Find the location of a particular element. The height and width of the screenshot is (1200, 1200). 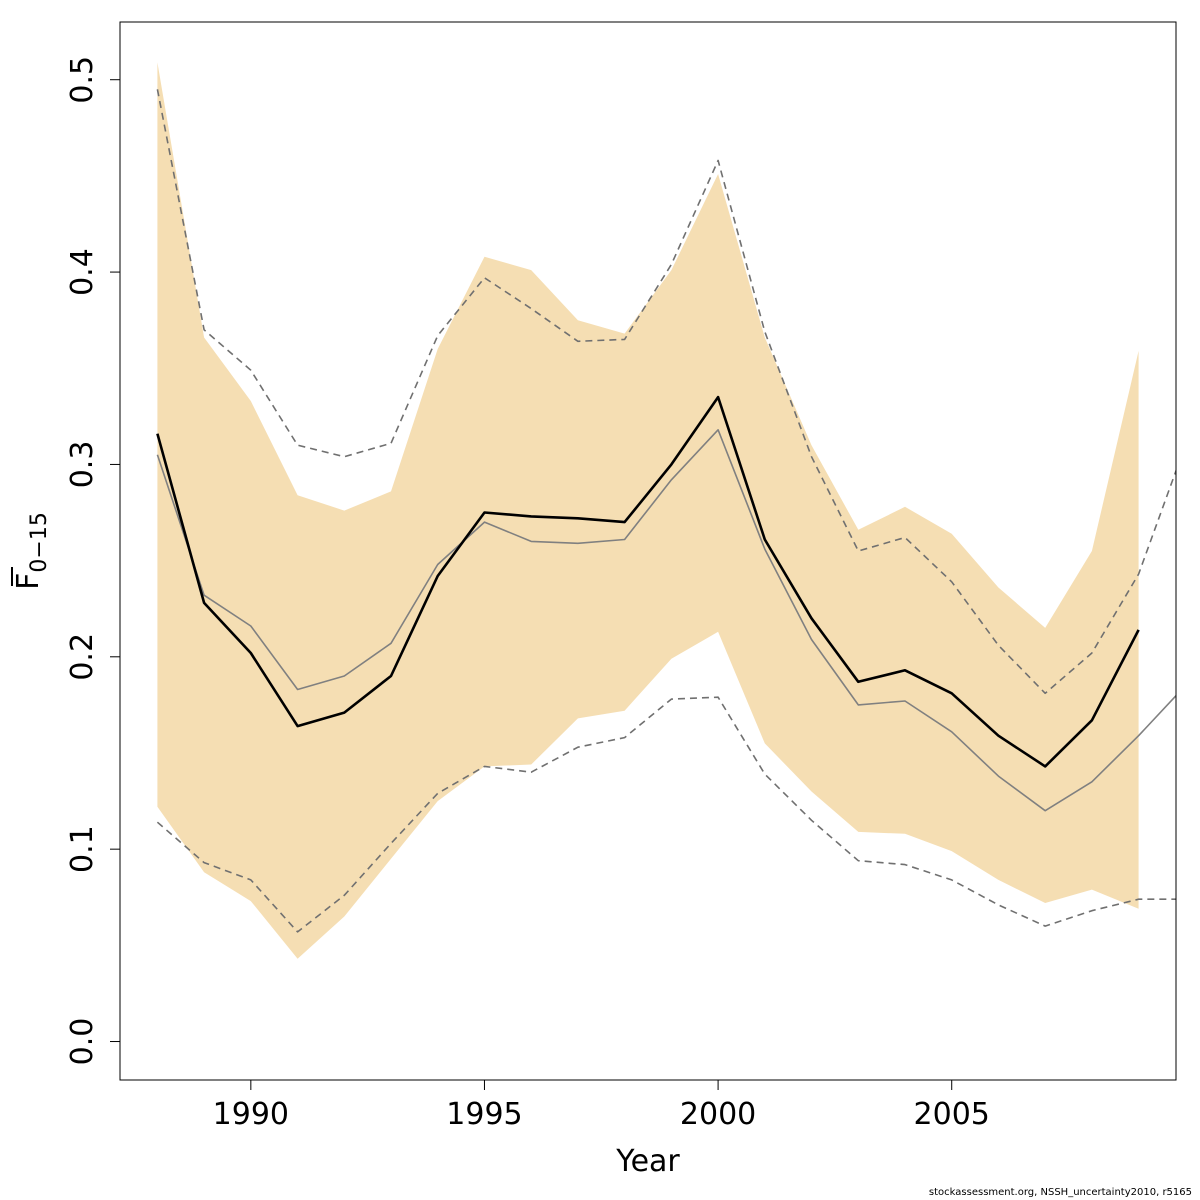

y-tick-label: 0.0 is located at coordinates (82, 1042).